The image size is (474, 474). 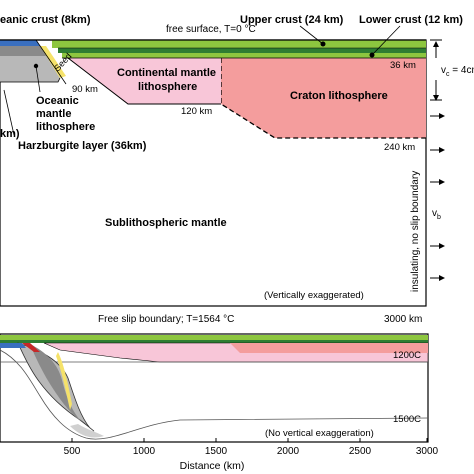 I want to click on velocity-vb-arrows: vb, so click(x=437, y=197).